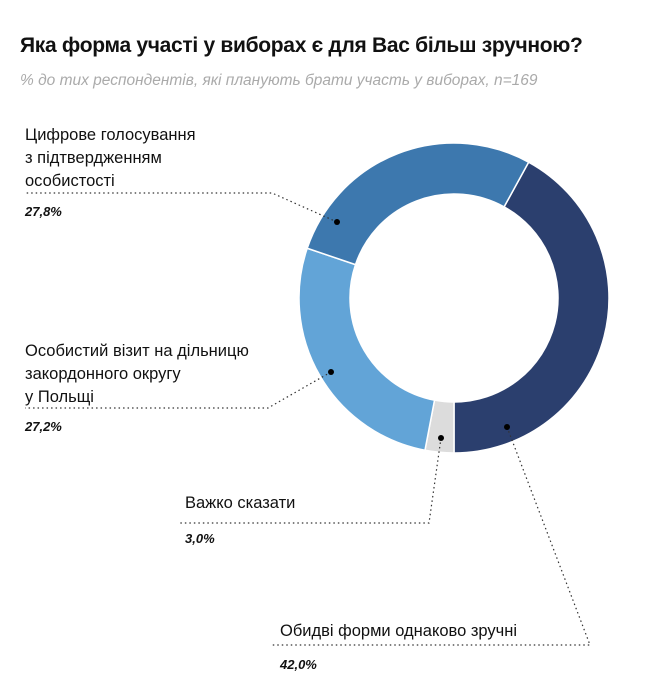  I want to click on slice-both, so click(531, 307).